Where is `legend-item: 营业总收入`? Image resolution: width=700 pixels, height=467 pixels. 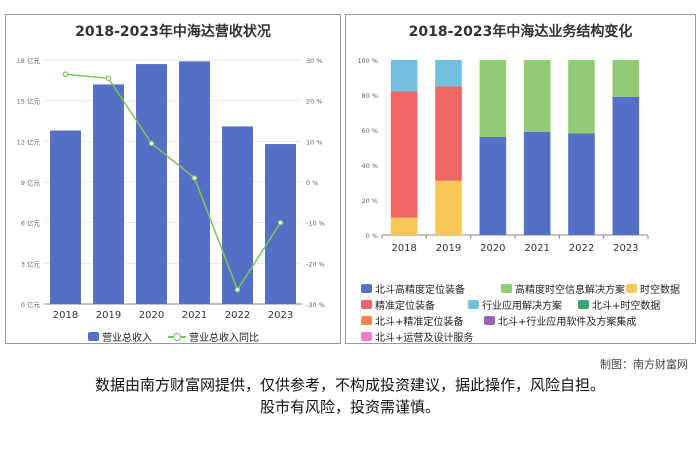 legend-item: 营业总收入 is located at coordinates (120, 336).